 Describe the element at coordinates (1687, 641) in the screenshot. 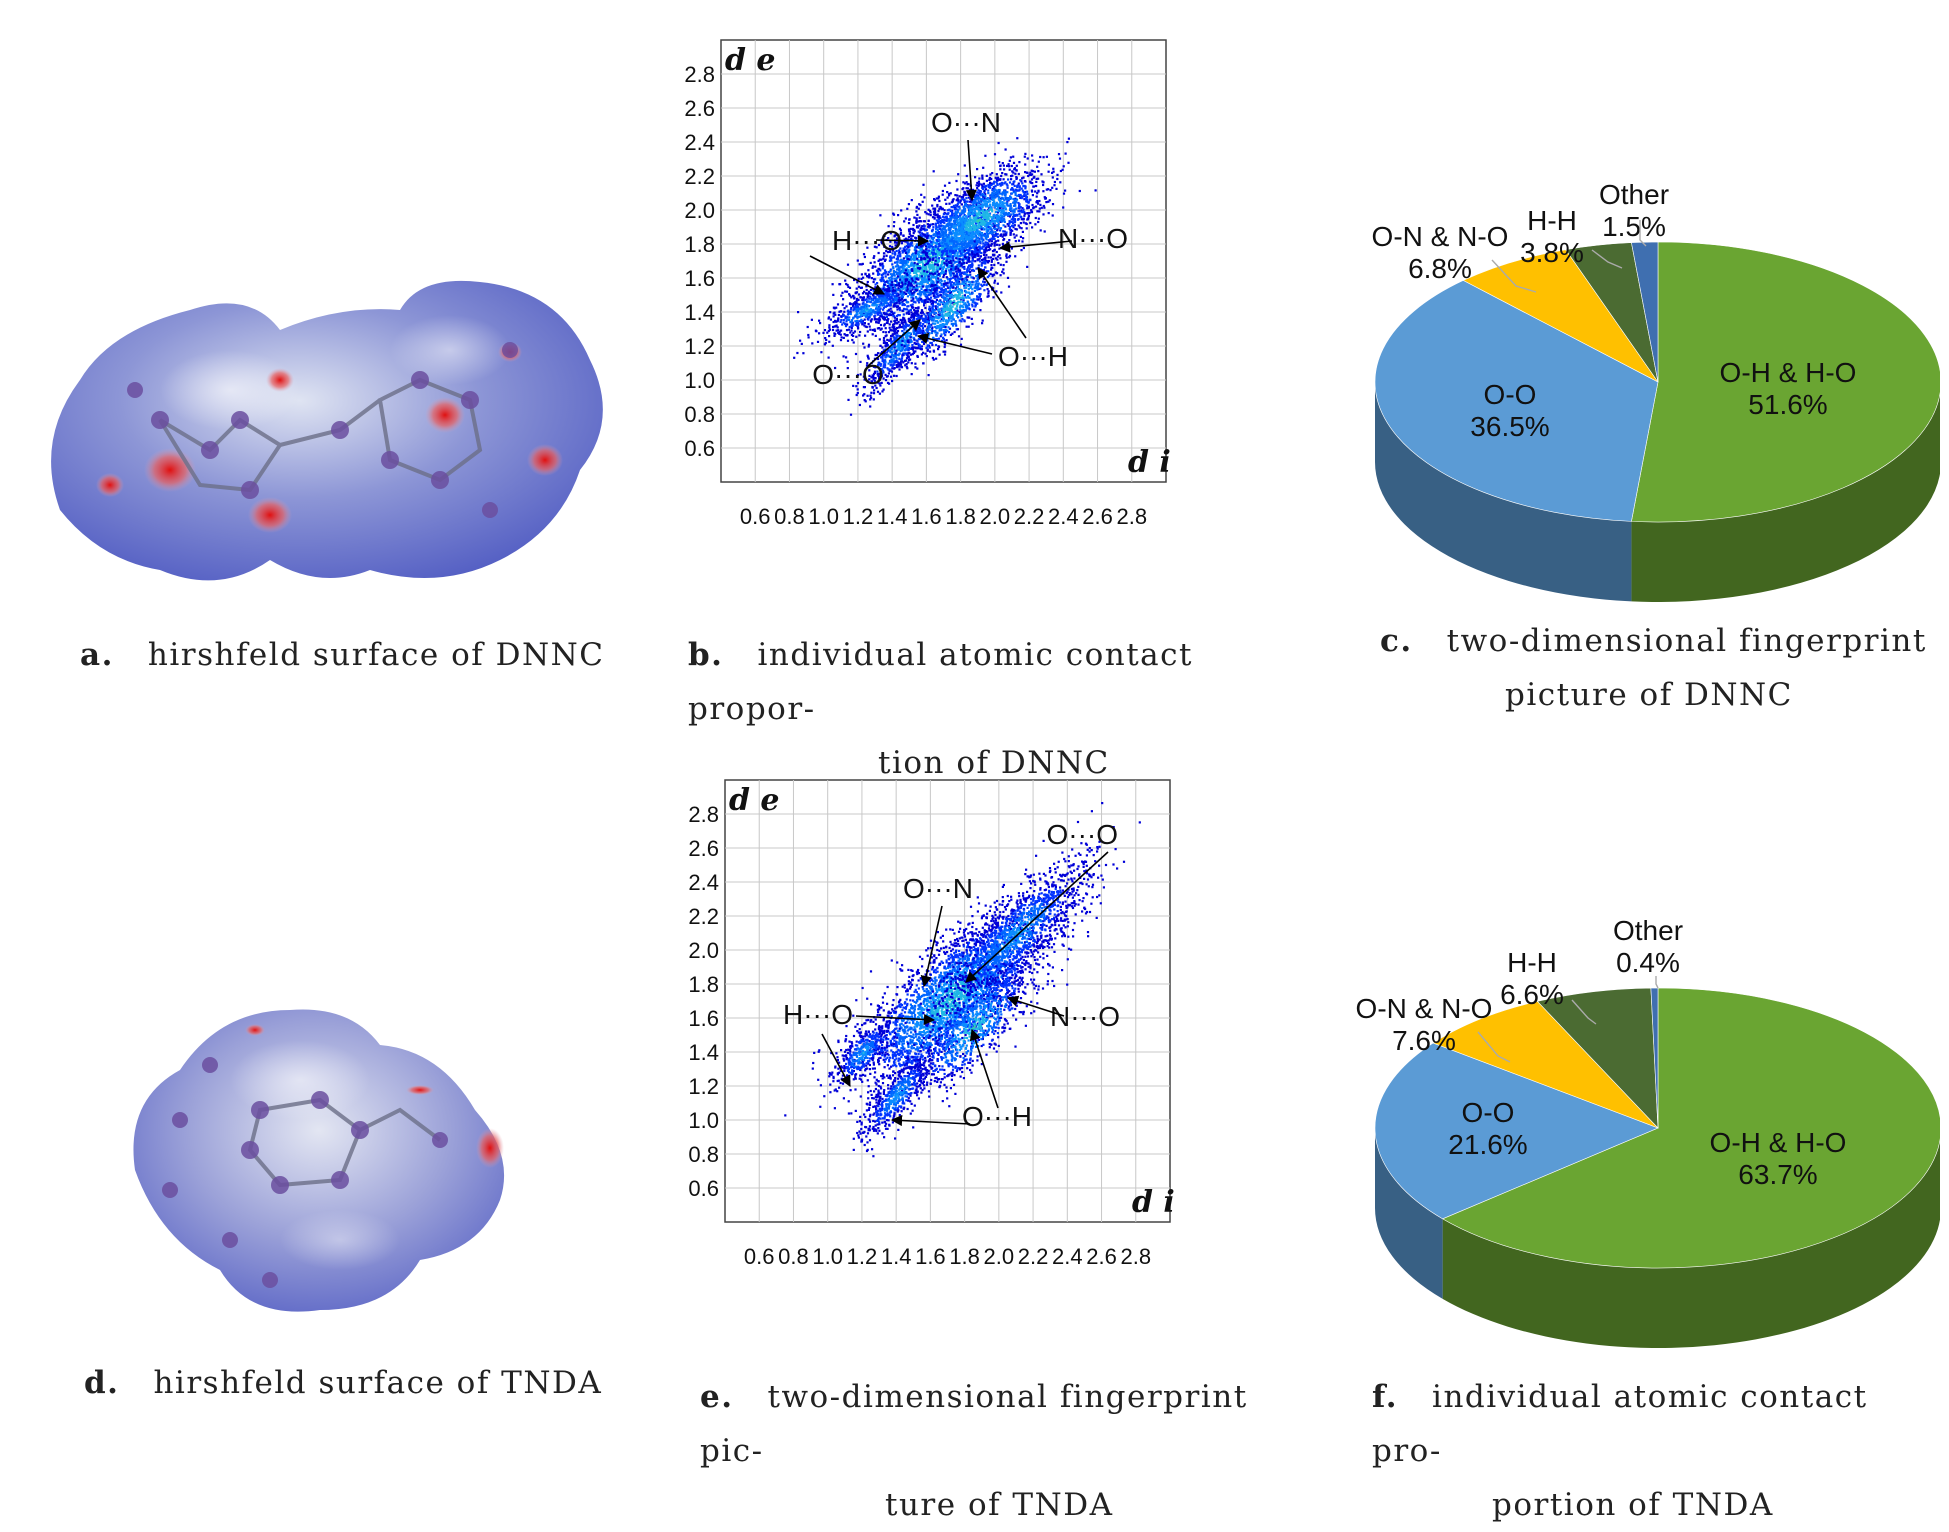

I see `caption-c-line1: two-dimensional fingerprint` at that location.